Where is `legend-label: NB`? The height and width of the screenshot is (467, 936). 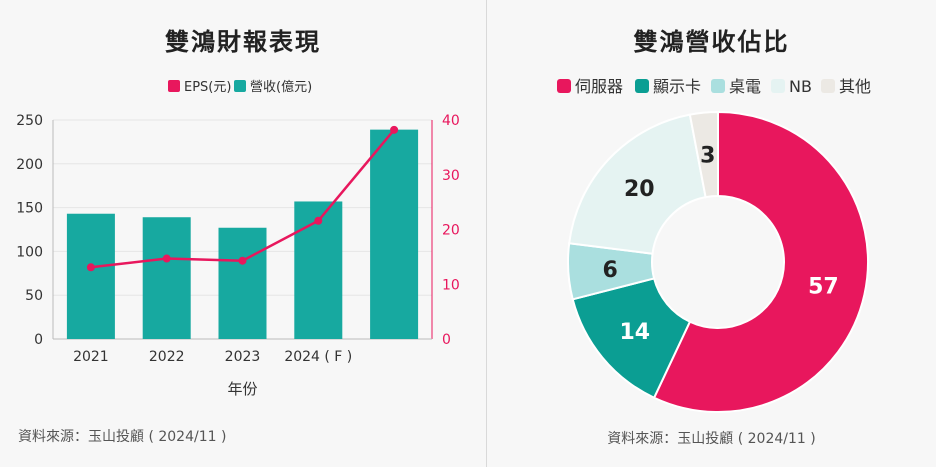 legend-label: NB is located at coordinates (800, 86).